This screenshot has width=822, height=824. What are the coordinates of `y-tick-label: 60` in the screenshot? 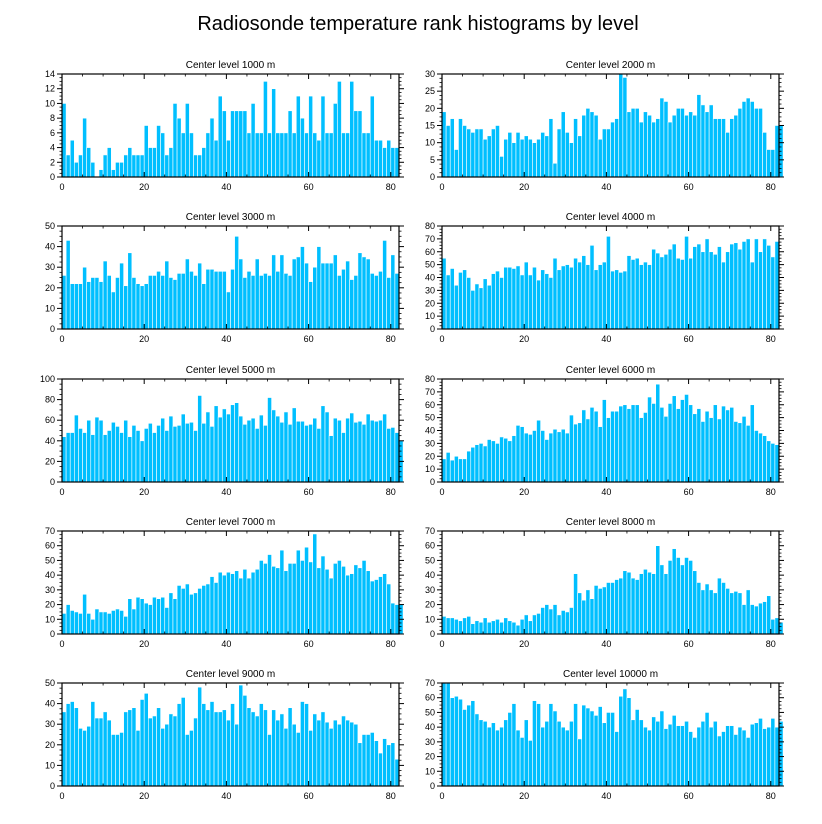 It's located at (430, 698).